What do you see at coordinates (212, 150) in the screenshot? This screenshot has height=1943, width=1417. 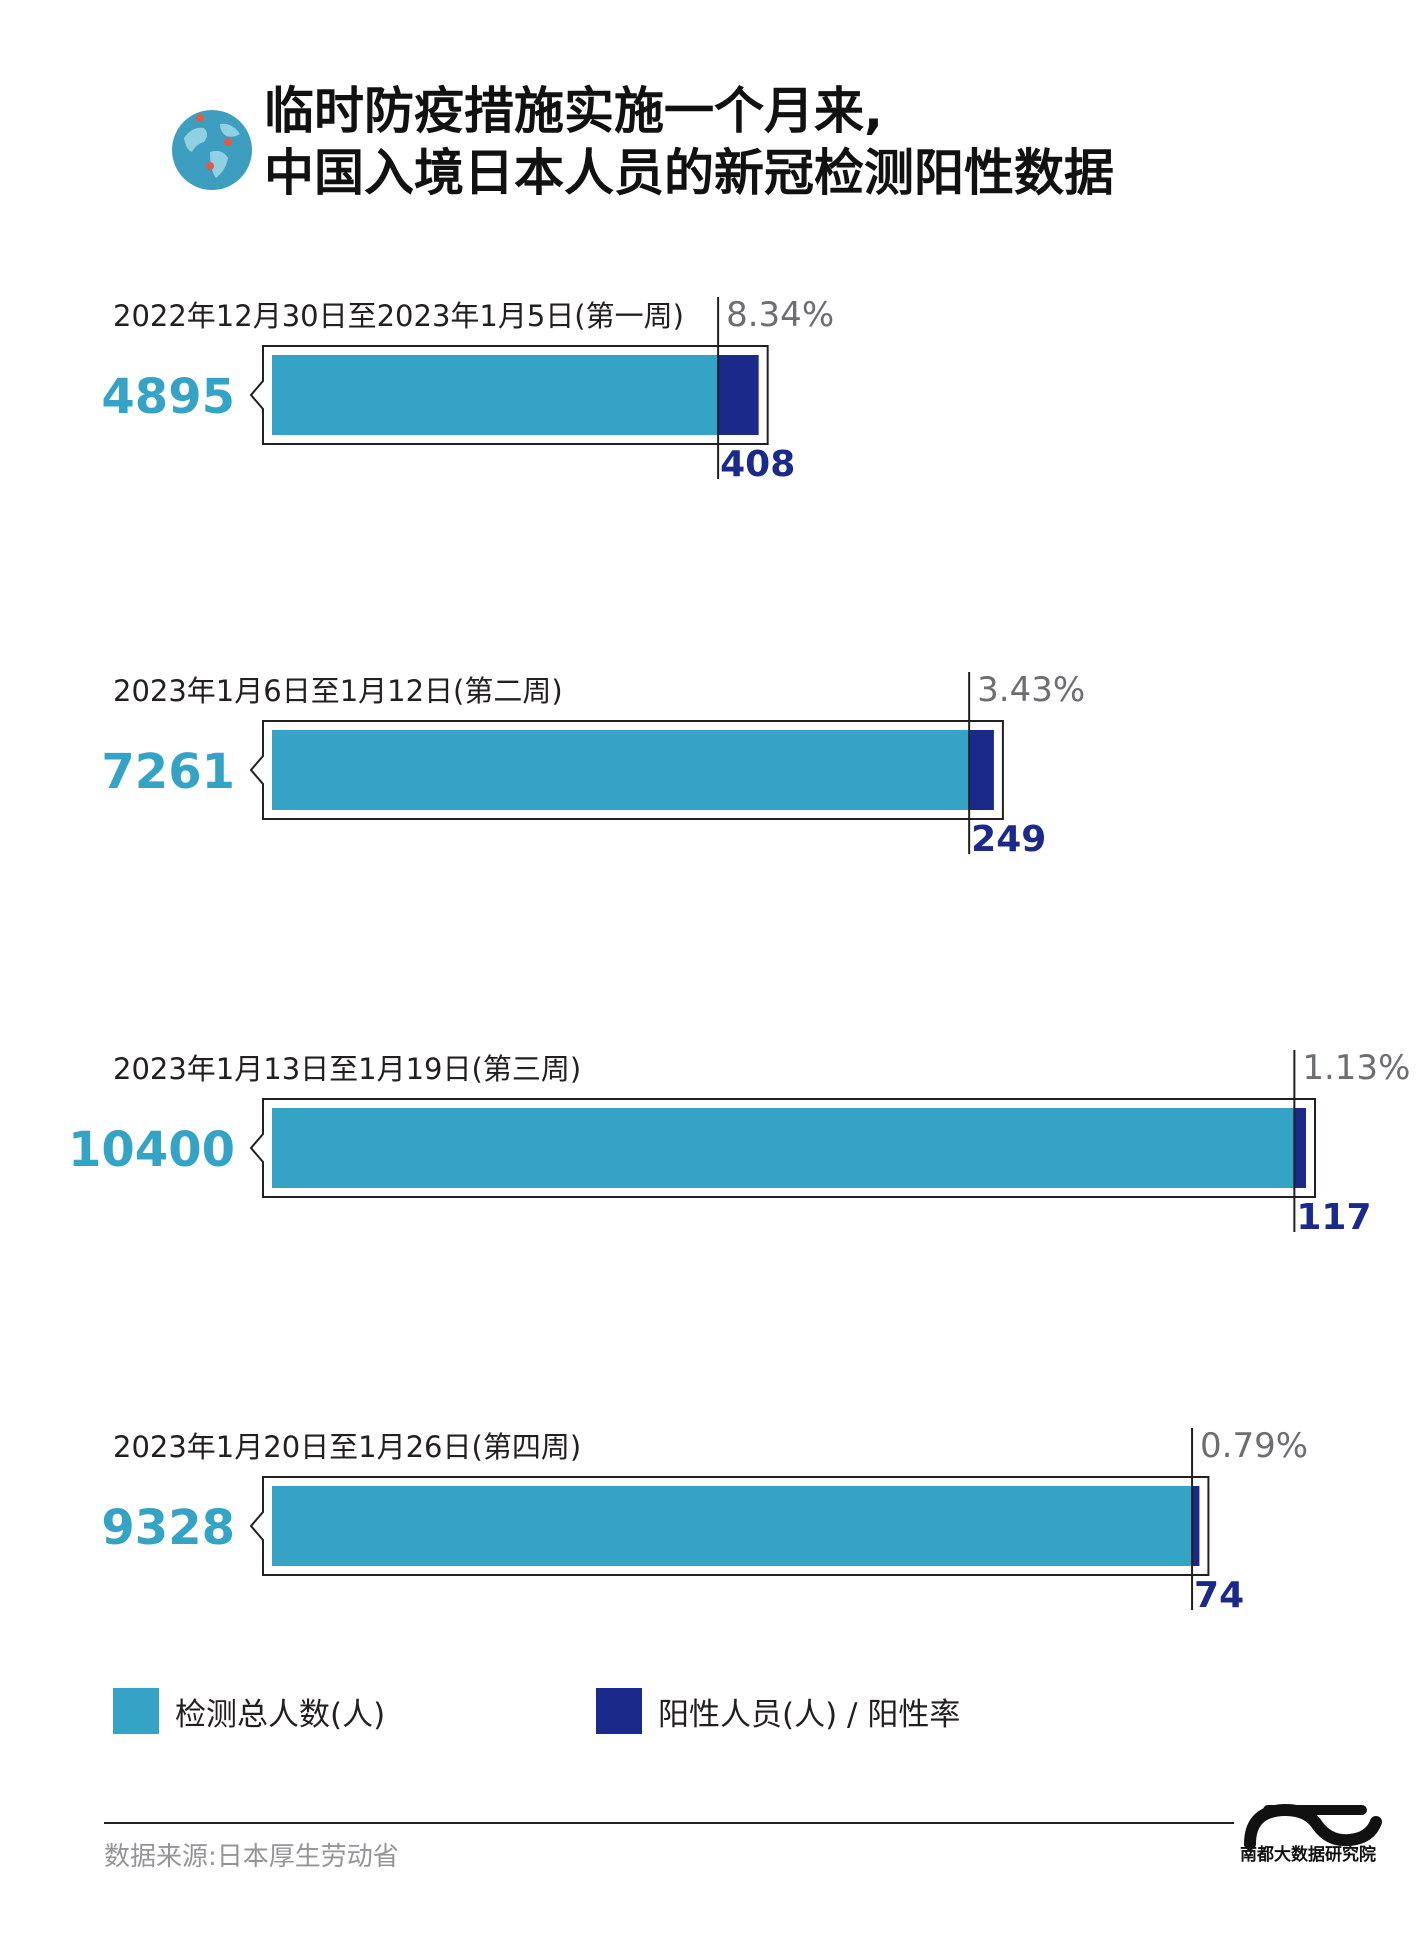 I see `globe-icon` at bounding box center [212, 150].